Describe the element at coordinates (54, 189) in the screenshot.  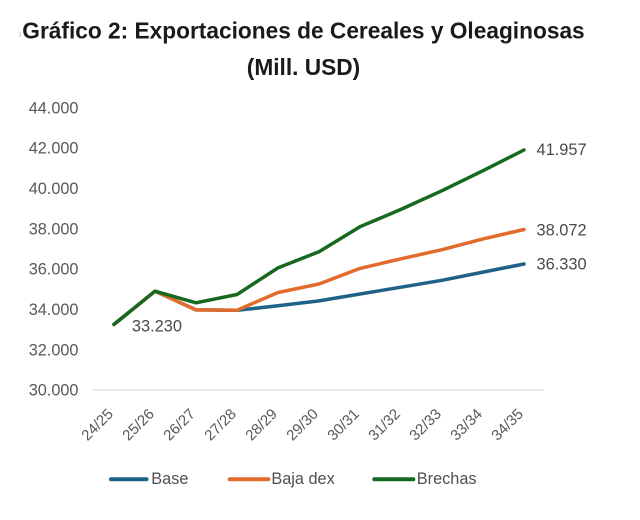
I see `svg-text: 40.000` at that location.